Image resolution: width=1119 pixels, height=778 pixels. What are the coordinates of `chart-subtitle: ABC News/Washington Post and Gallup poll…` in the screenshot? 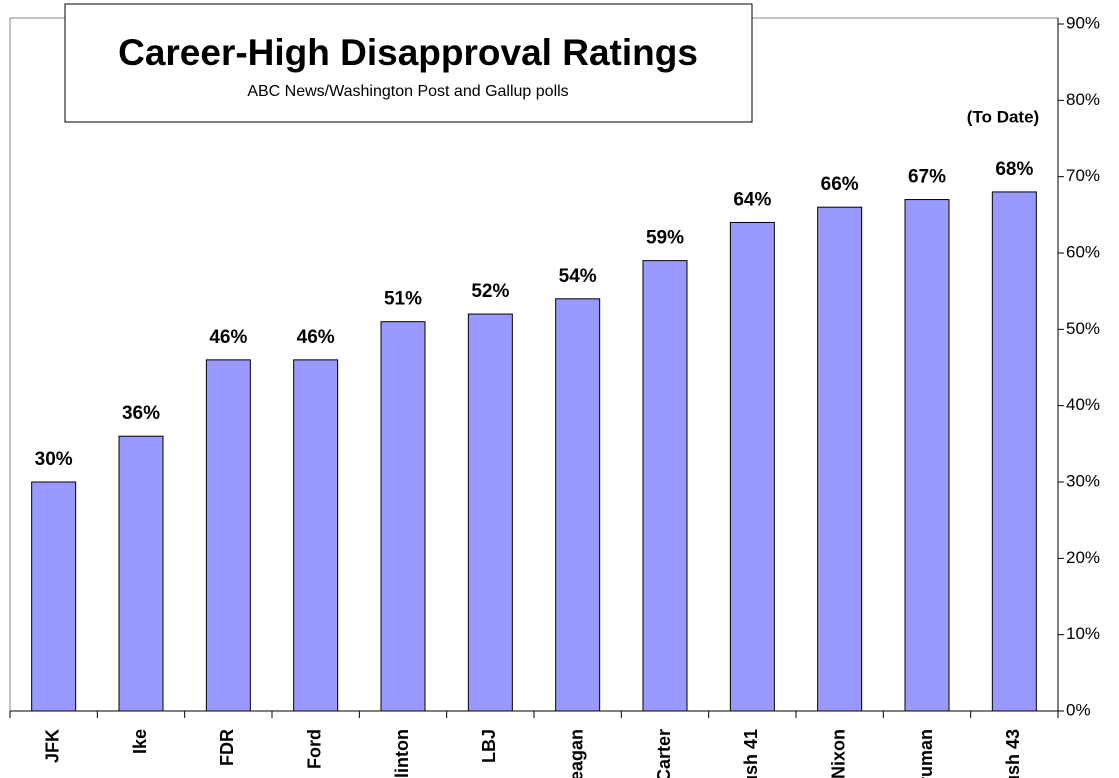 It's located at (407, 91).